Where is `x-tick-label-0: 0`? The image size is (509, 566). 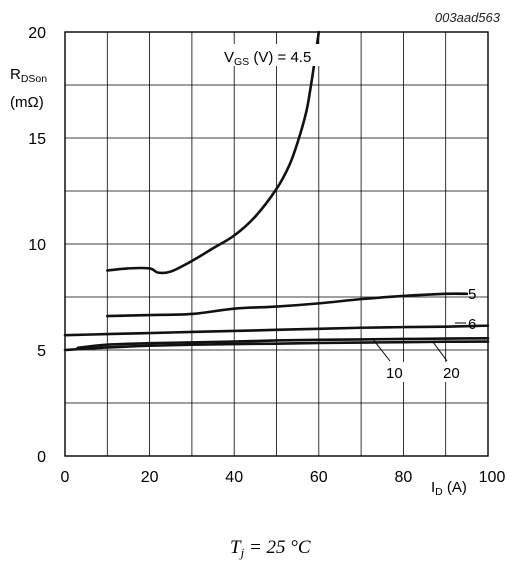 x-tick-label-0: 0 is located at coordinates (65, 477).